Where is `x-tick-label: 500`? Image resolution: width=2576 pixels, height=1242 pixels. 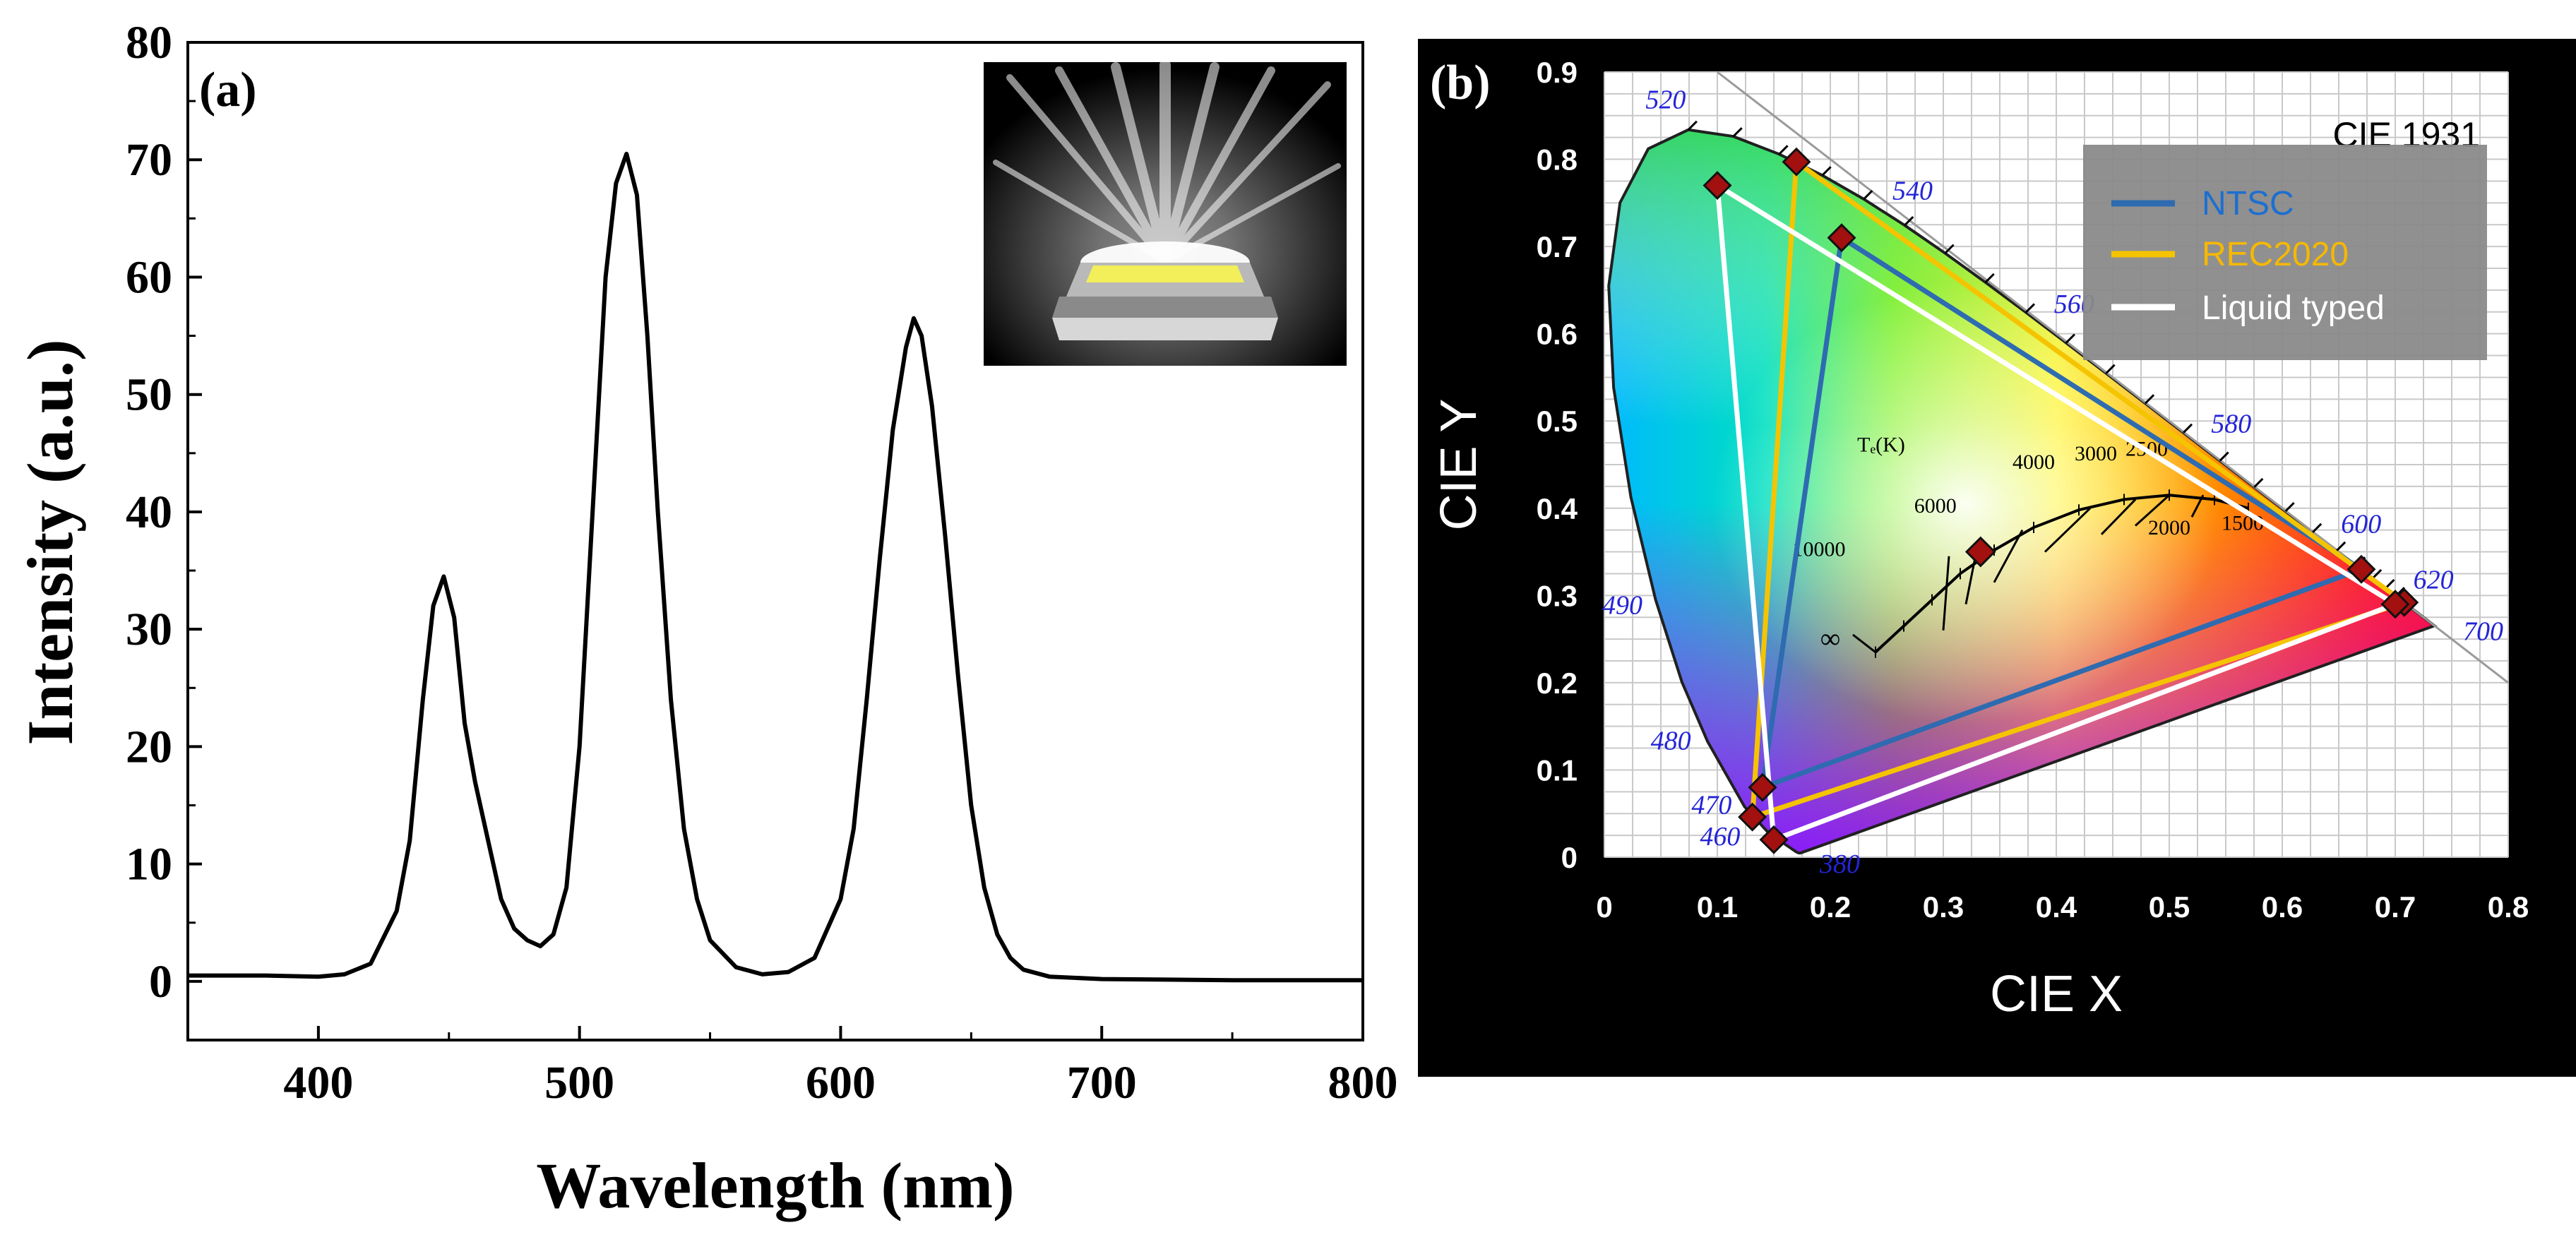
x-tick-label: 500 is located at coordinates (579, 1083).